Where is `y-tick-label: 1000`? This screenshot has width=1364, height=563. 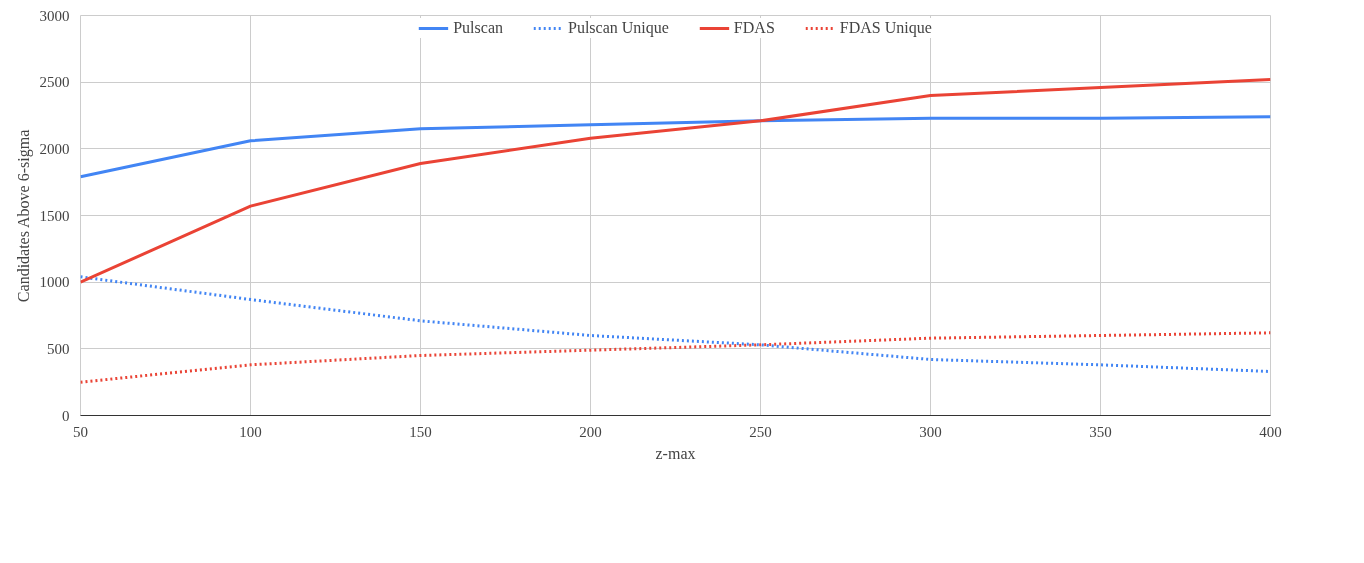
y-tick-label: 1000 is located at coordinates (54, 282).